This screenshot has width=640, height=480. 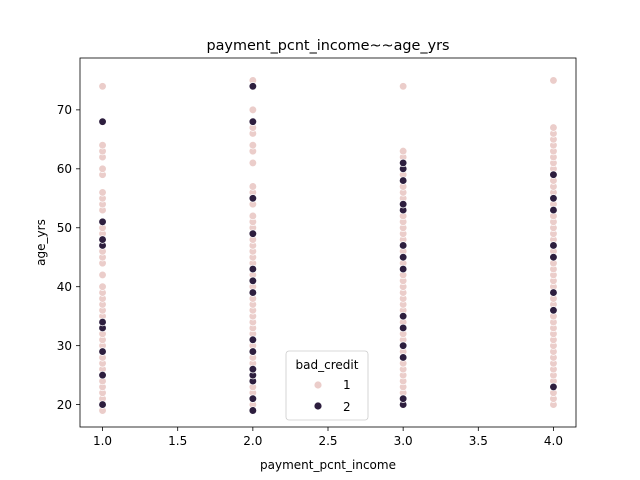 What do you see at coordinates (177, 441) in the screenshot?
I see `x-tick-label: 1.5` at bounding box center [177, 441].